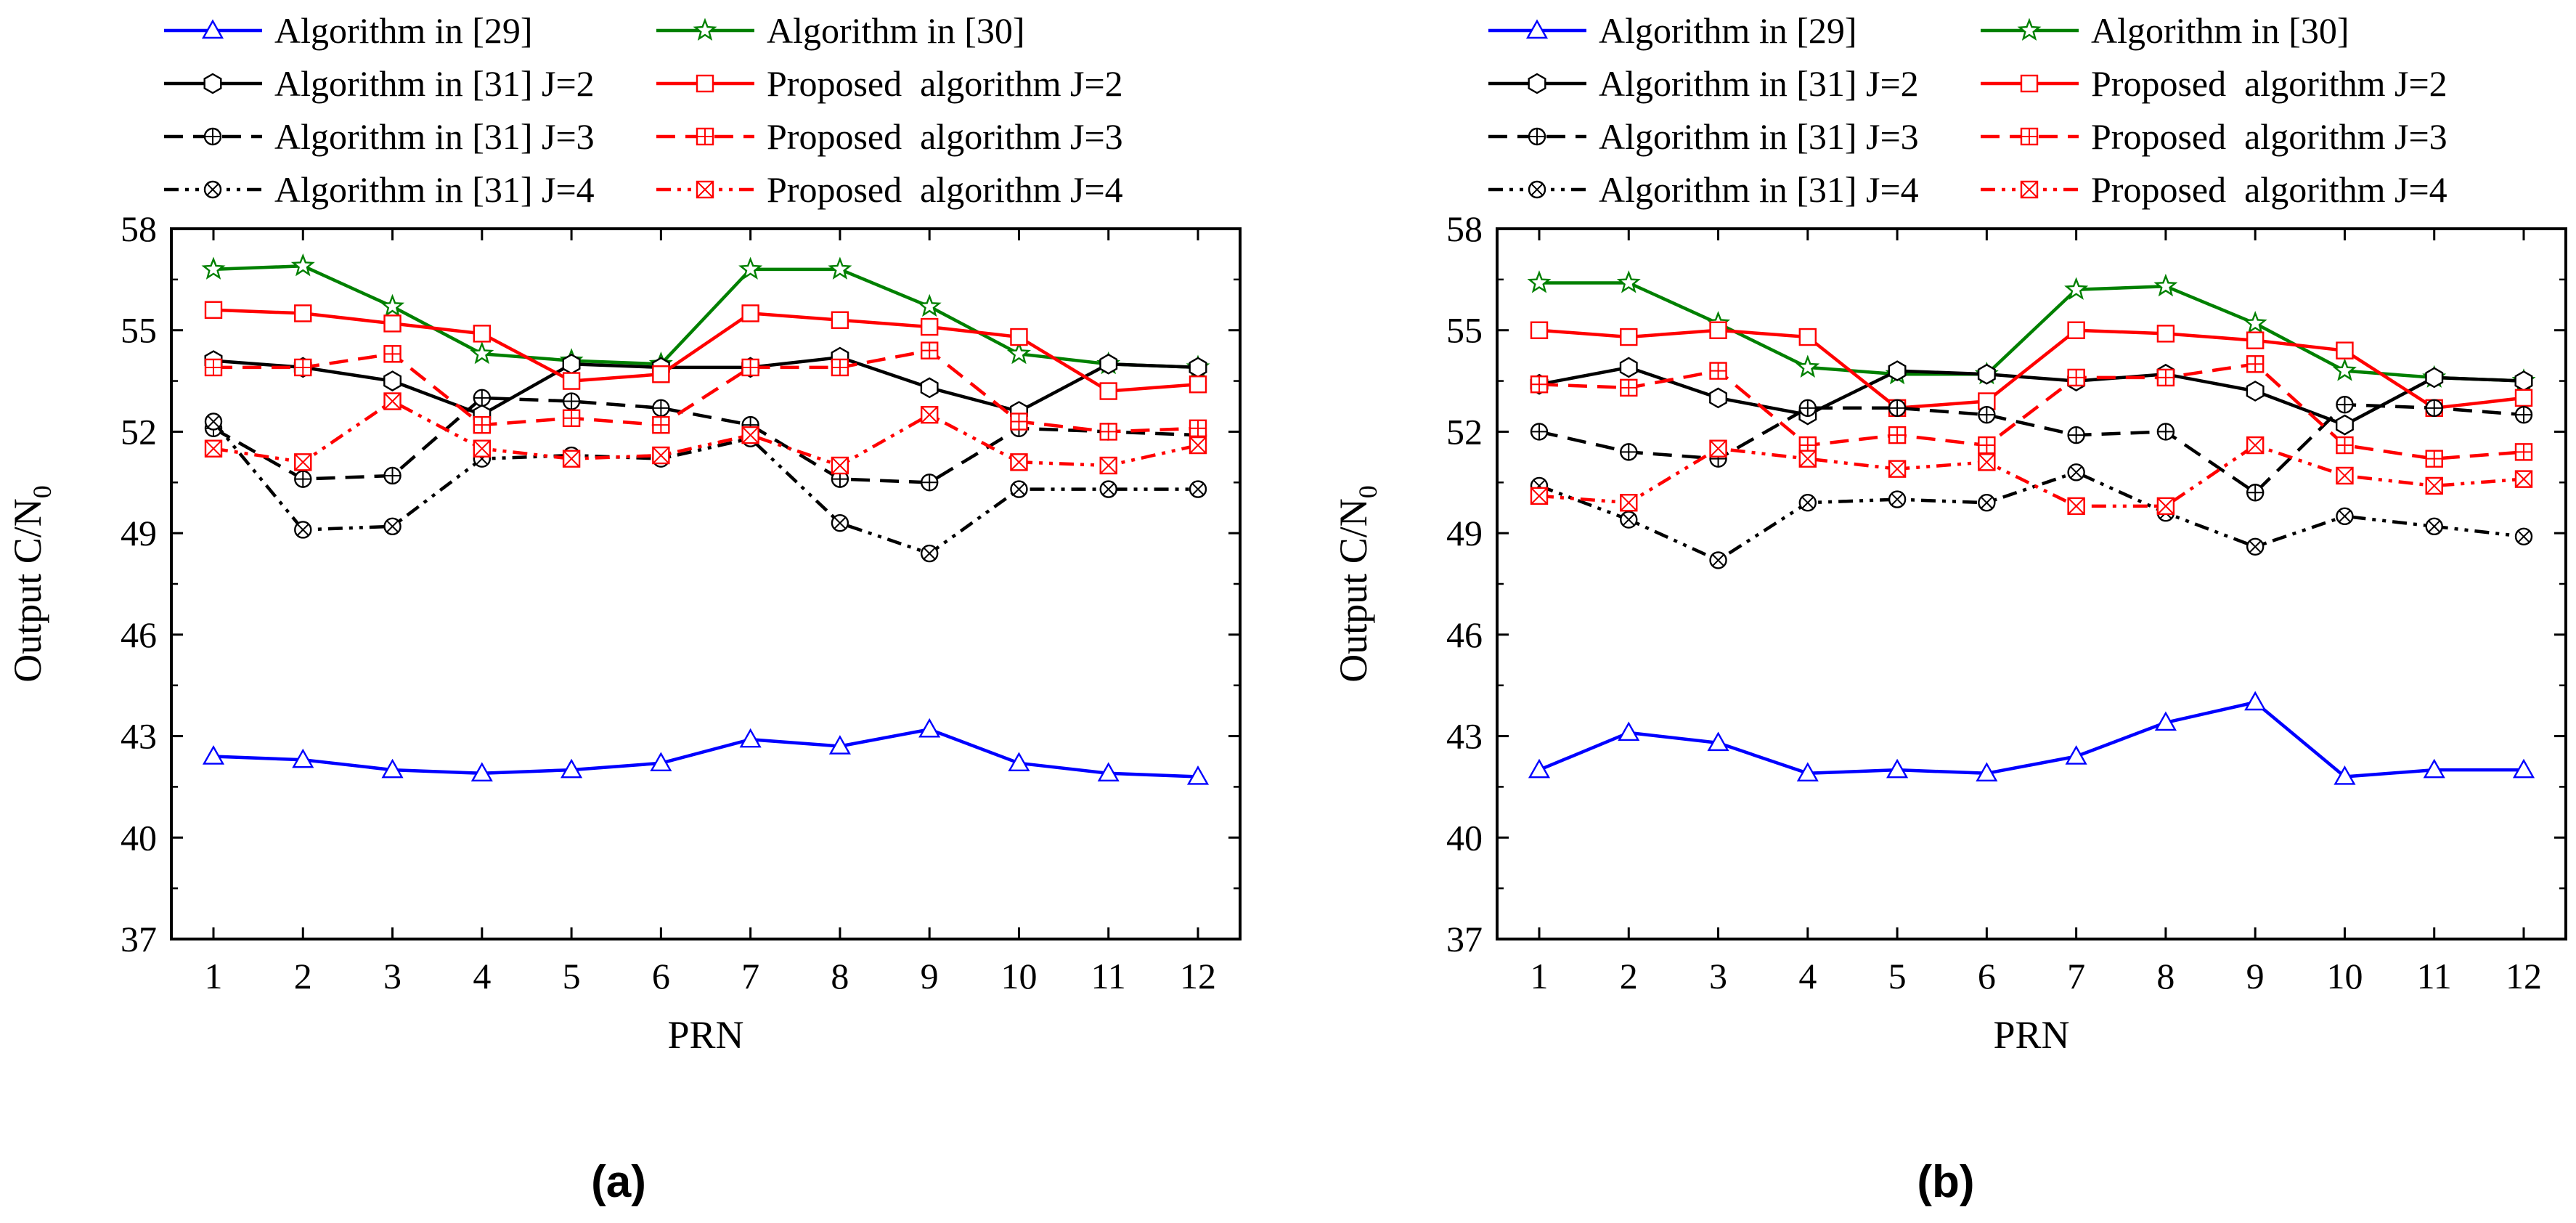 The image size is (2576, 1223). Describe the element at coordinates (1897, 976) in the screenshot. I see `x-tick-label: 5` at that location.